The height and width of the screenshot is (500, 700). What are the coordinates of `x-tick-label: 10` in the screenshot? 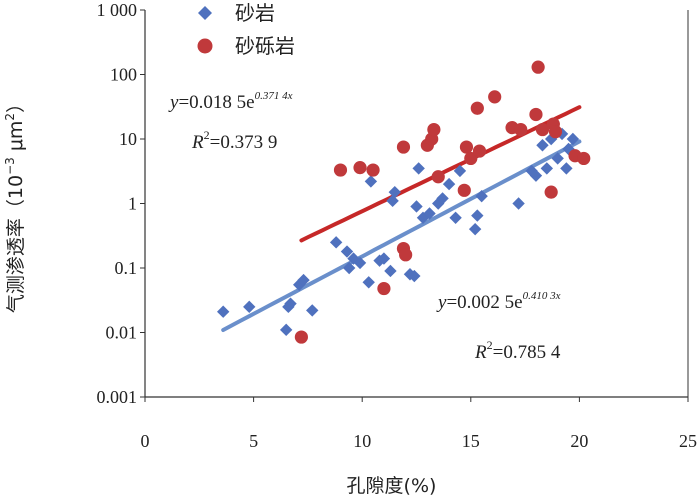 It's located at (362, 441).